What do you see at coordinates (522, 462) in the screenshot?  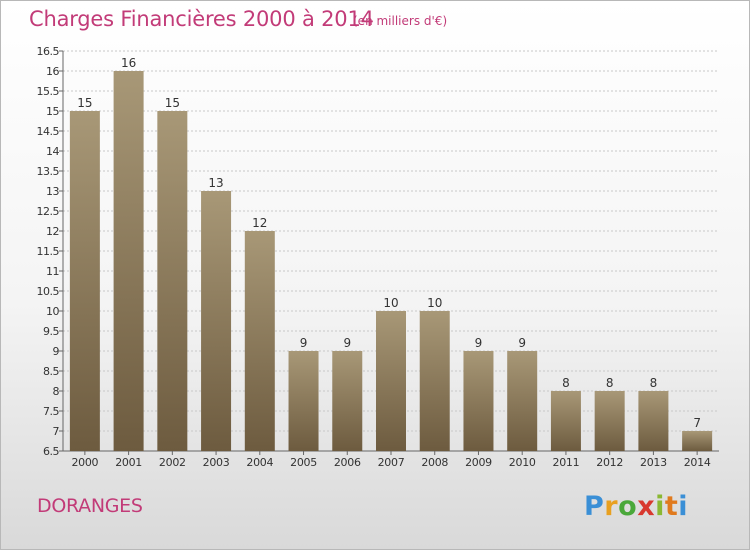 I see `x-tick-label: 2010` at bounding box center [522, 462].